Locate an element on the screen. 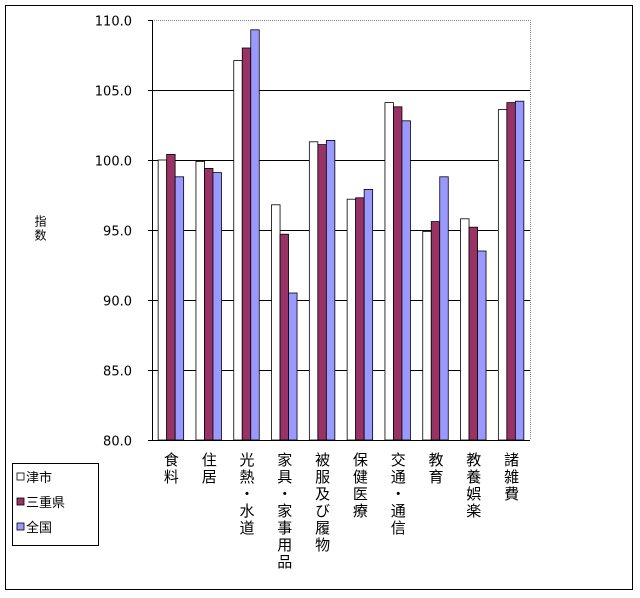 The height and width of the screenshot is (598, 640). x-tick-label: 教育 is located at coordinates (436, 469).